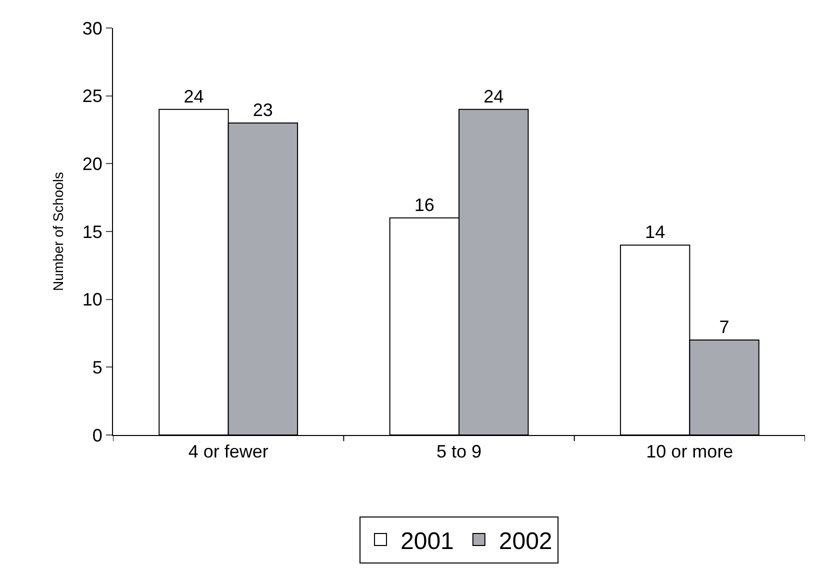 The width and height of the screenshot is (827, 578). I want to click on y-axis-title: Number of Schools, so click(58, 232).